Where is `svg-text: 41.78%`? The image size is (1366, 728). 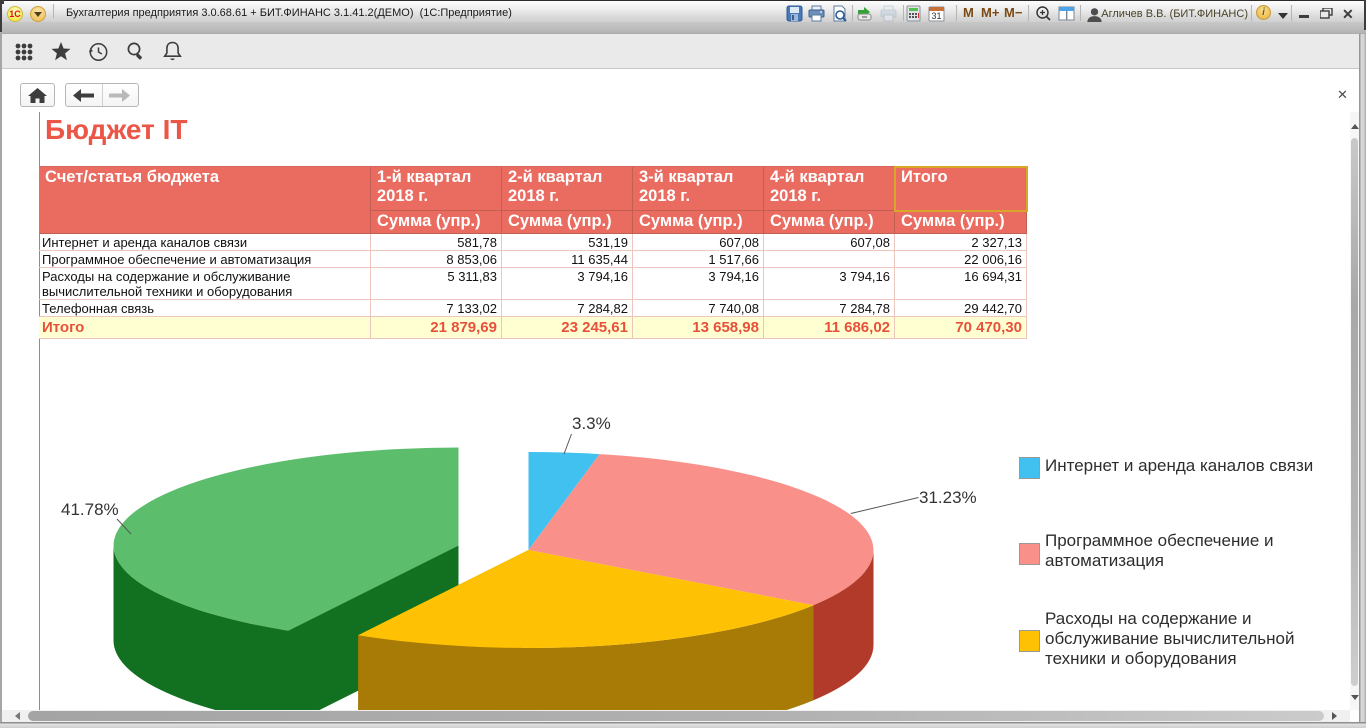 svg-text: 41.78% is located at coordinates (90, 509).